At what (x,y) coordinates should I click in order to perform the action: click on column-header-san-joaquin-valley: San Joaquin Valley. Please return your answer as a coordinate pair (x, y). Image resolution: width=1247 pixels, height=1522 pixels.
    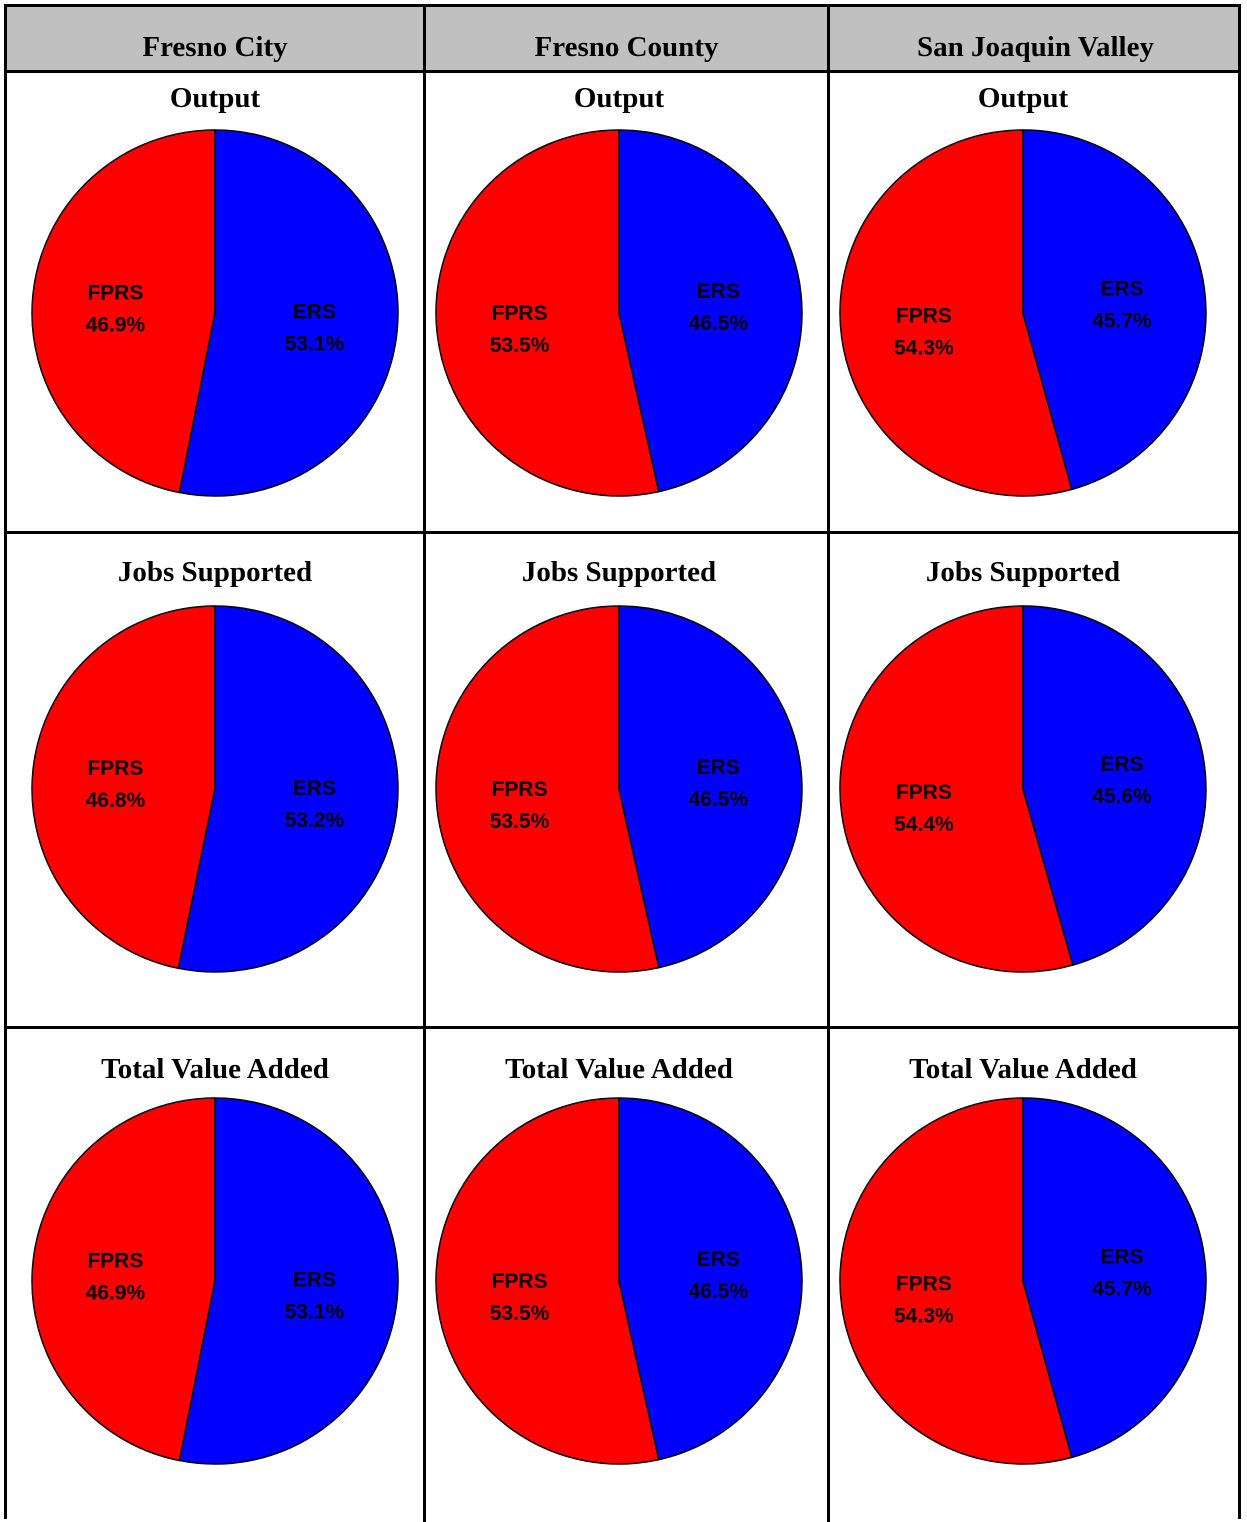
    Looking at the image, I should click on (1035, 47).